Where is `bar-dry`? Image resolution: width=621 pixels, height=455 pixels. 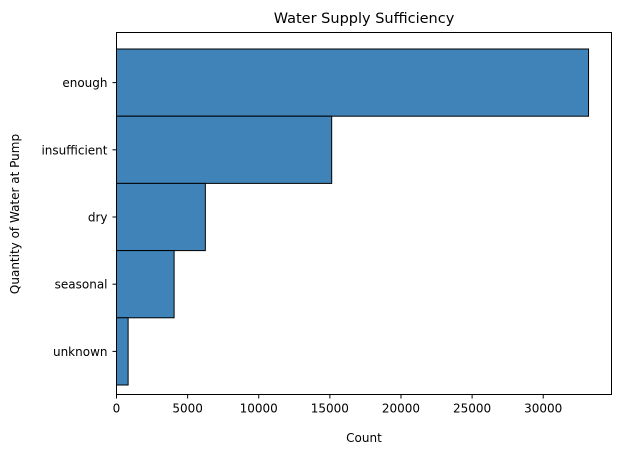 bar-dry is located at coordinates (161, 217).